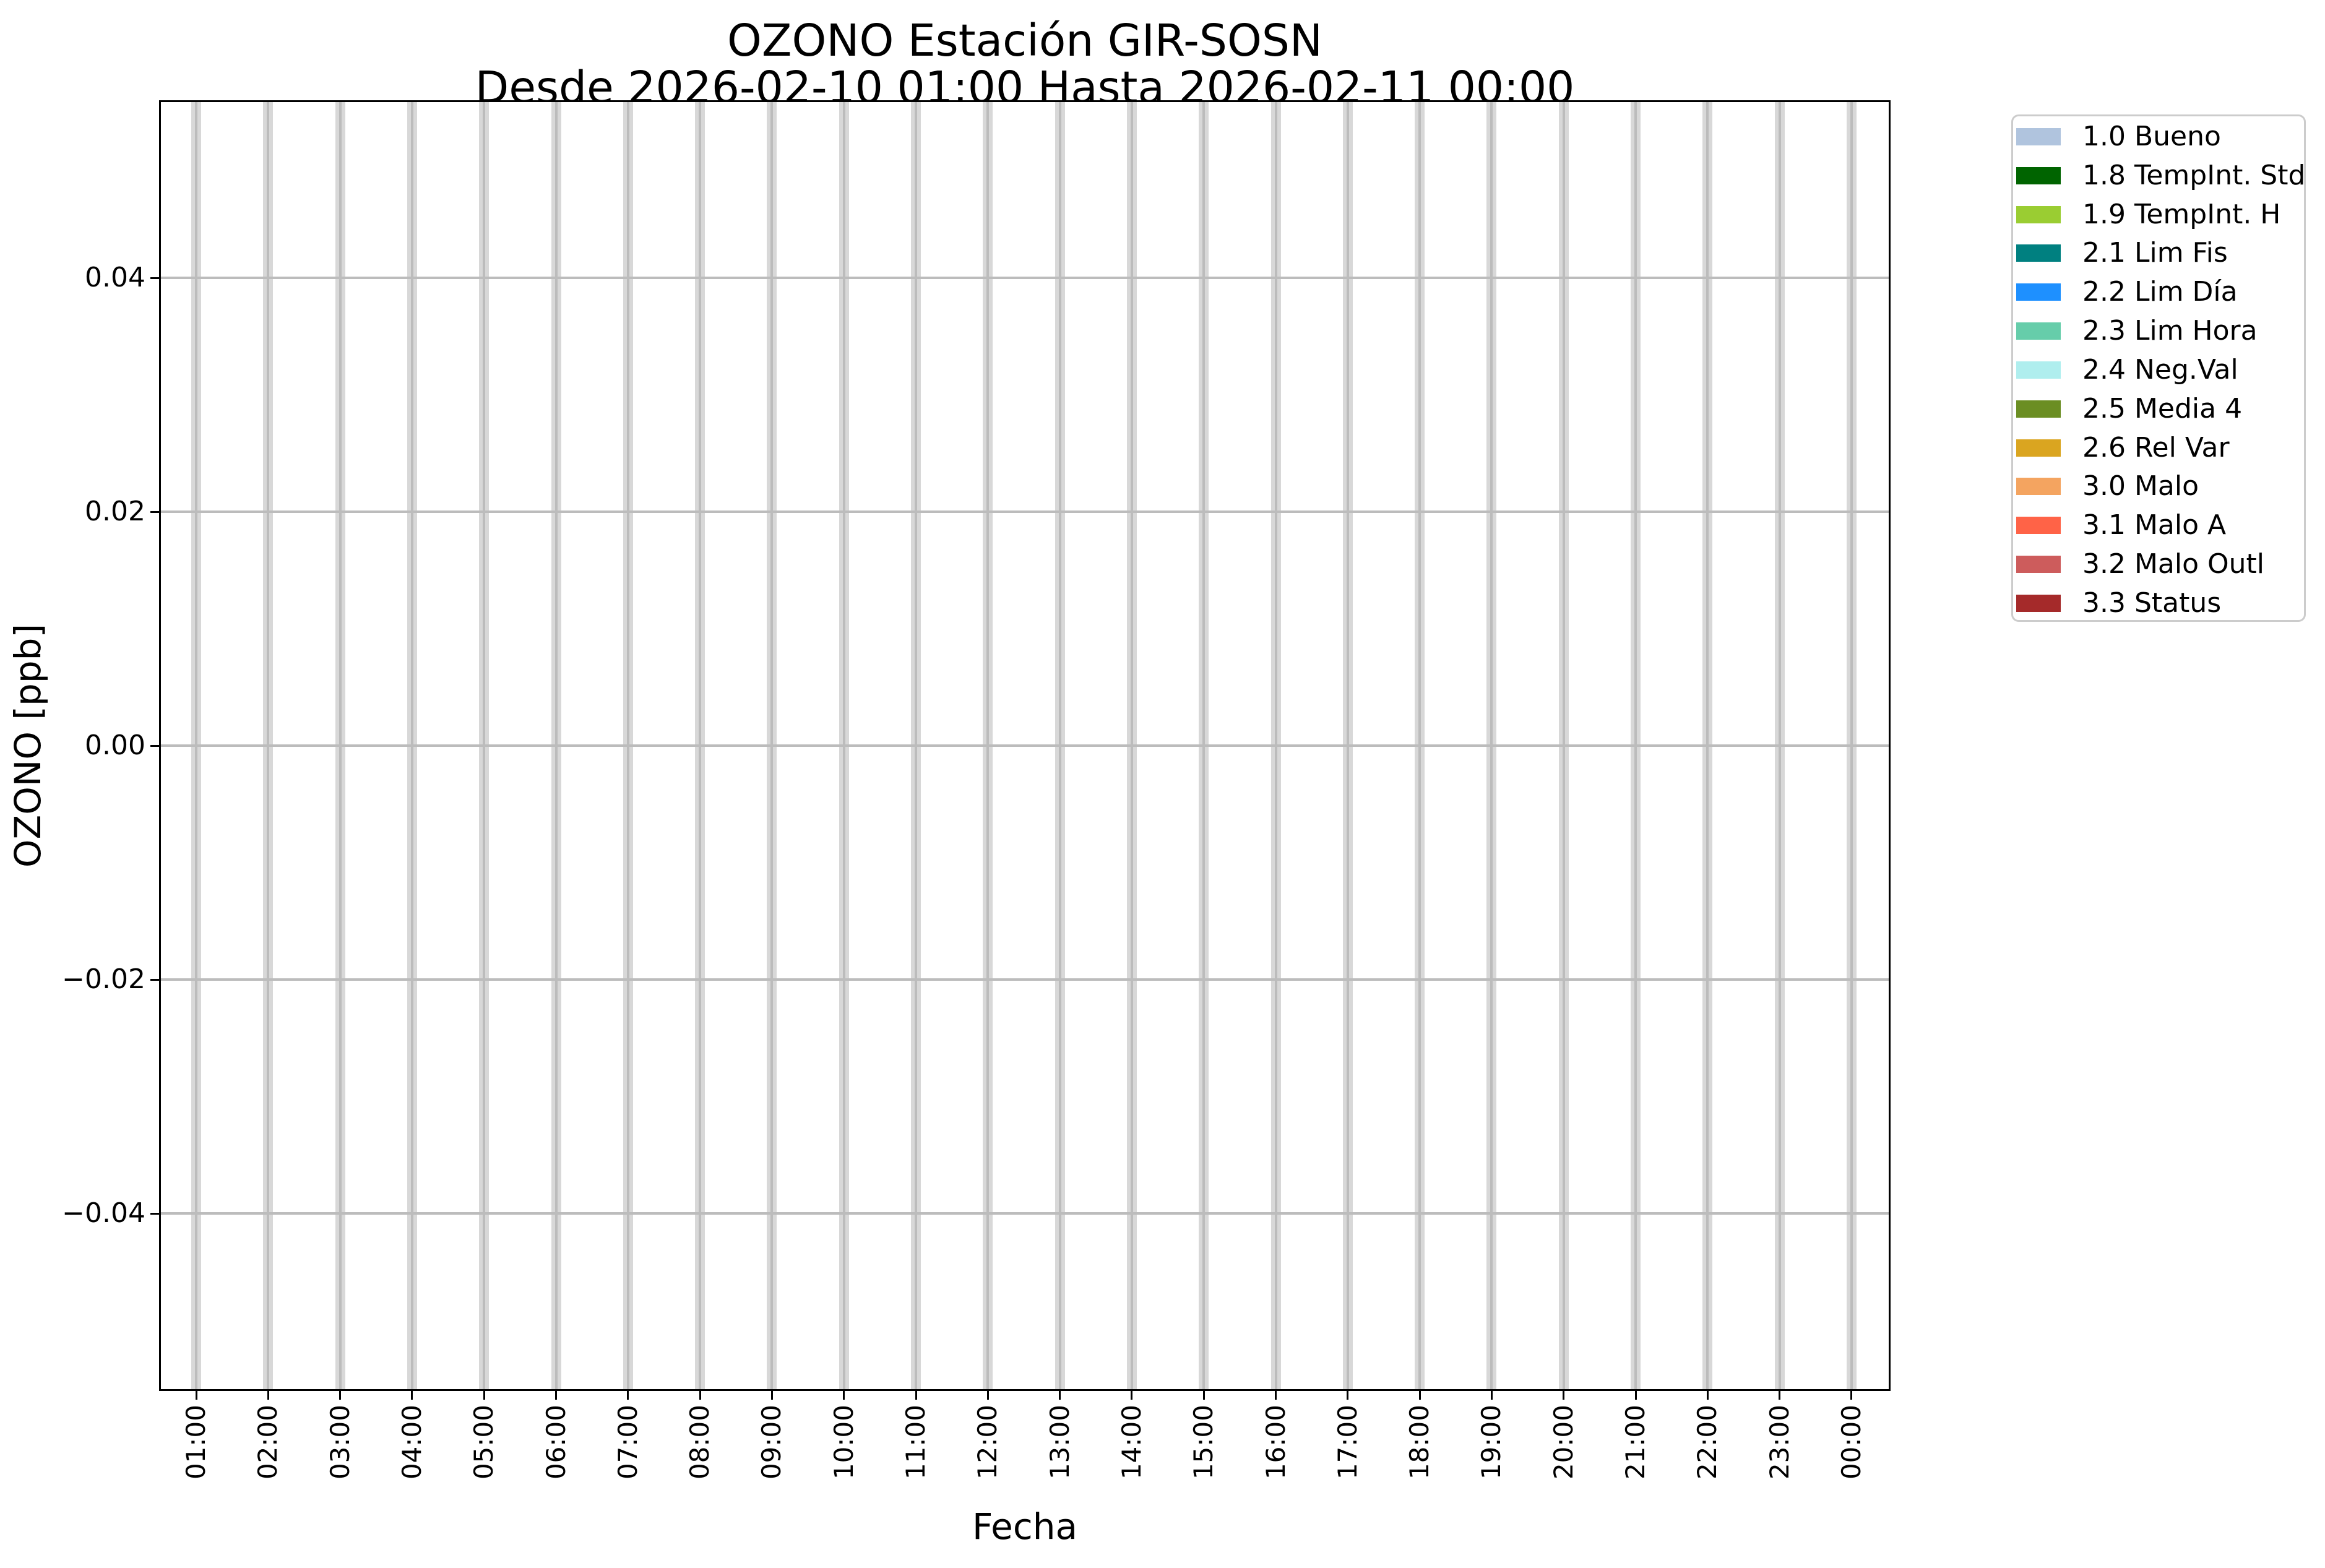 This screenshot has width=2325, height=1568. I want to click on x-tick-label: 09:00, so click(771, 1442).